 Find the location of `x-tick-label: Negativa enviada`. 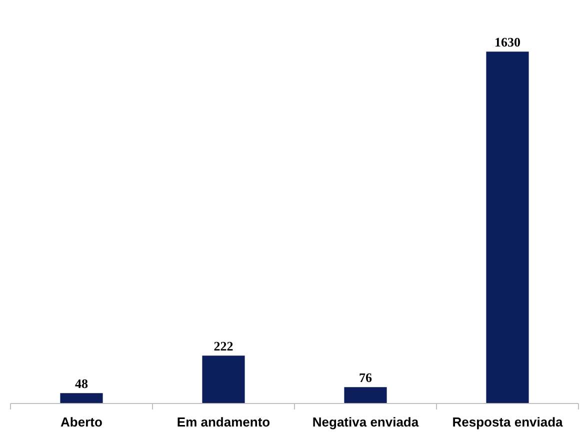

x-tick-label: Negativa enviada is located at coordinates (366, 422).